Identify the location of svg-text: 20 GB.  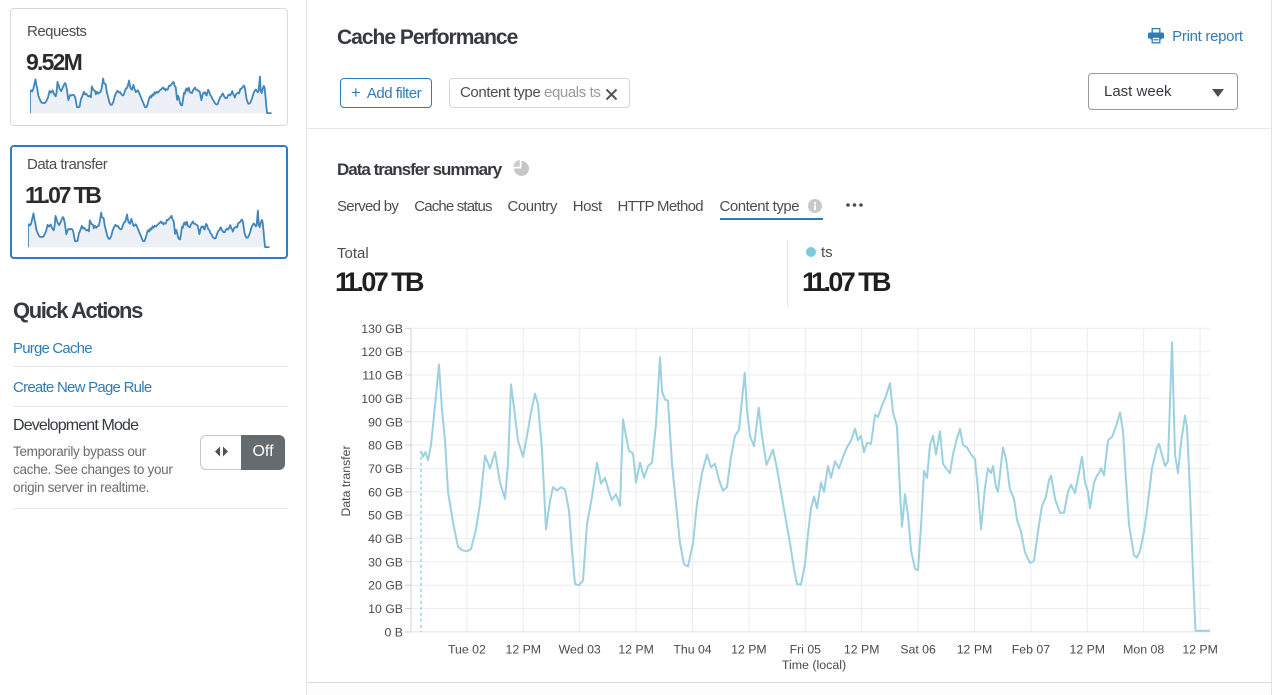
(385, 586).